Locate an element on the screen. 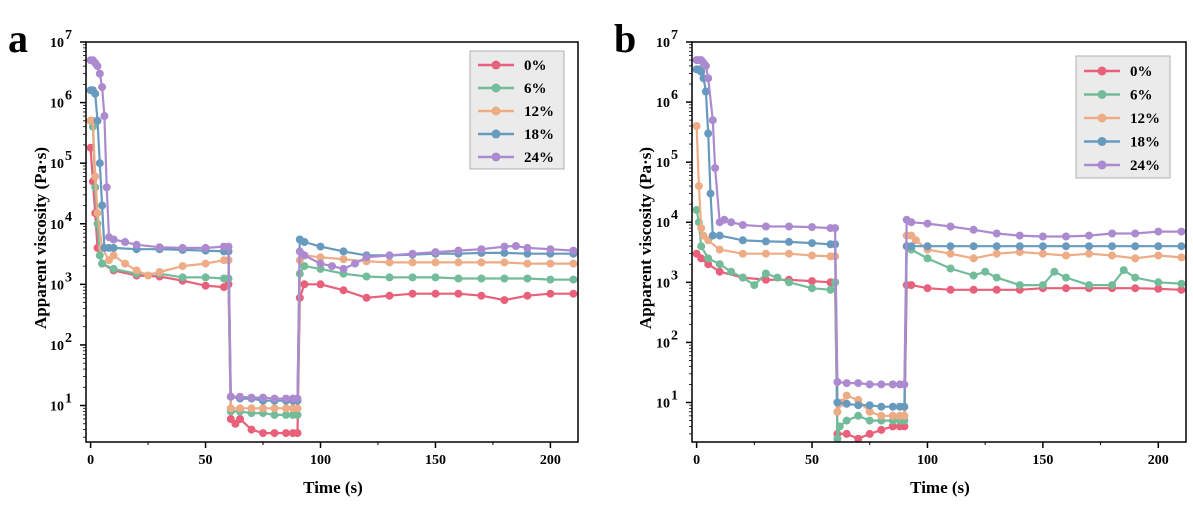 Image resolution: width=1193 pixels, height=511 pixels. panel-b-legend: 0% 6% 12% 18% 24% is located at coordinates (1123, 117).